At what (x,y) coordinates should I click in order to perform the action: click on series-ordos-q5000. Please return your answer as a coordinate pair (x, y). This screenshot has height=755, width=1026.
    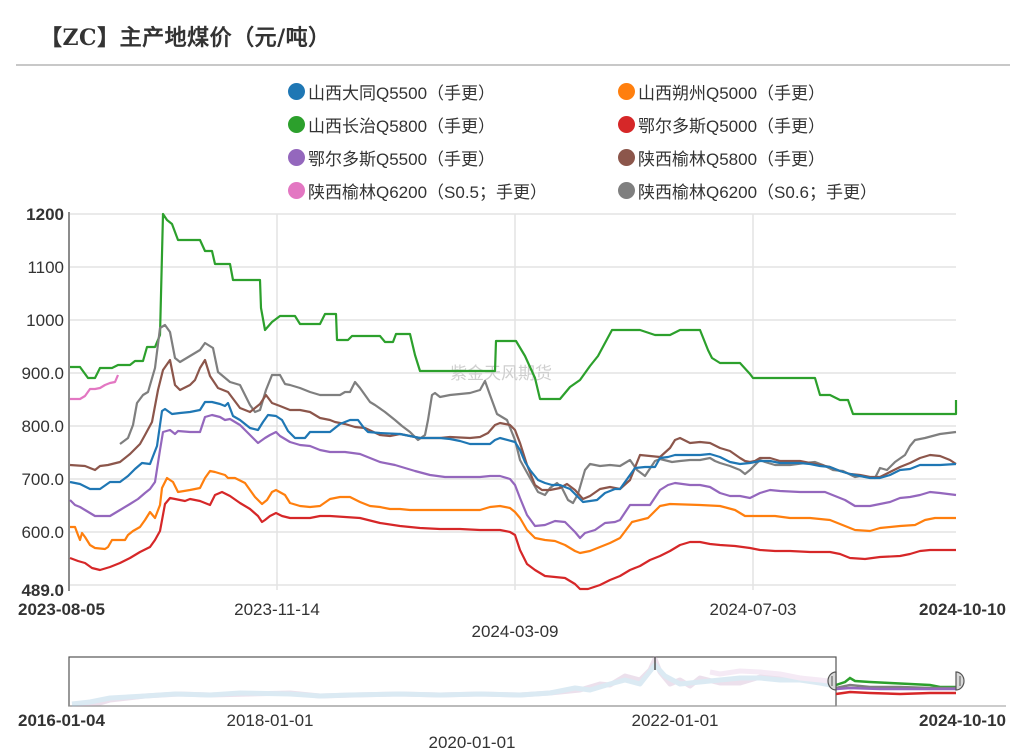
    Looking at the image, I should click on (512, 540).